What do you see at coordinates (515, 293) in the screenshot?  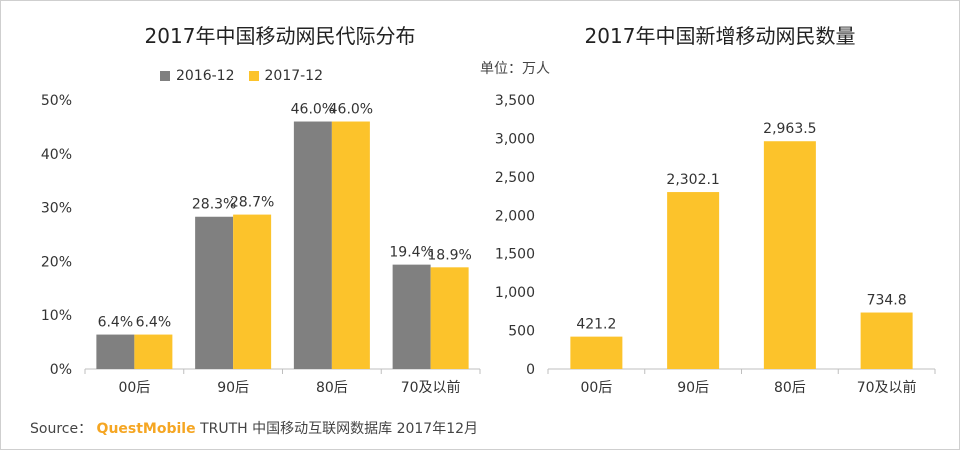 I see `chart1-ytick-2: 1,000` at bounding box center [515, 293].